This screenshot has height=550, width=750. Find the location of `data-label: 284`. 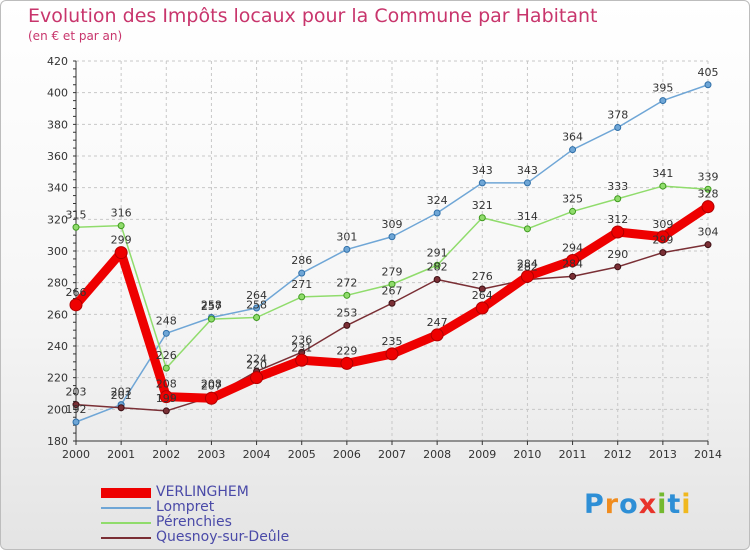

data-label: 284 is located at coordinates (572, 263).